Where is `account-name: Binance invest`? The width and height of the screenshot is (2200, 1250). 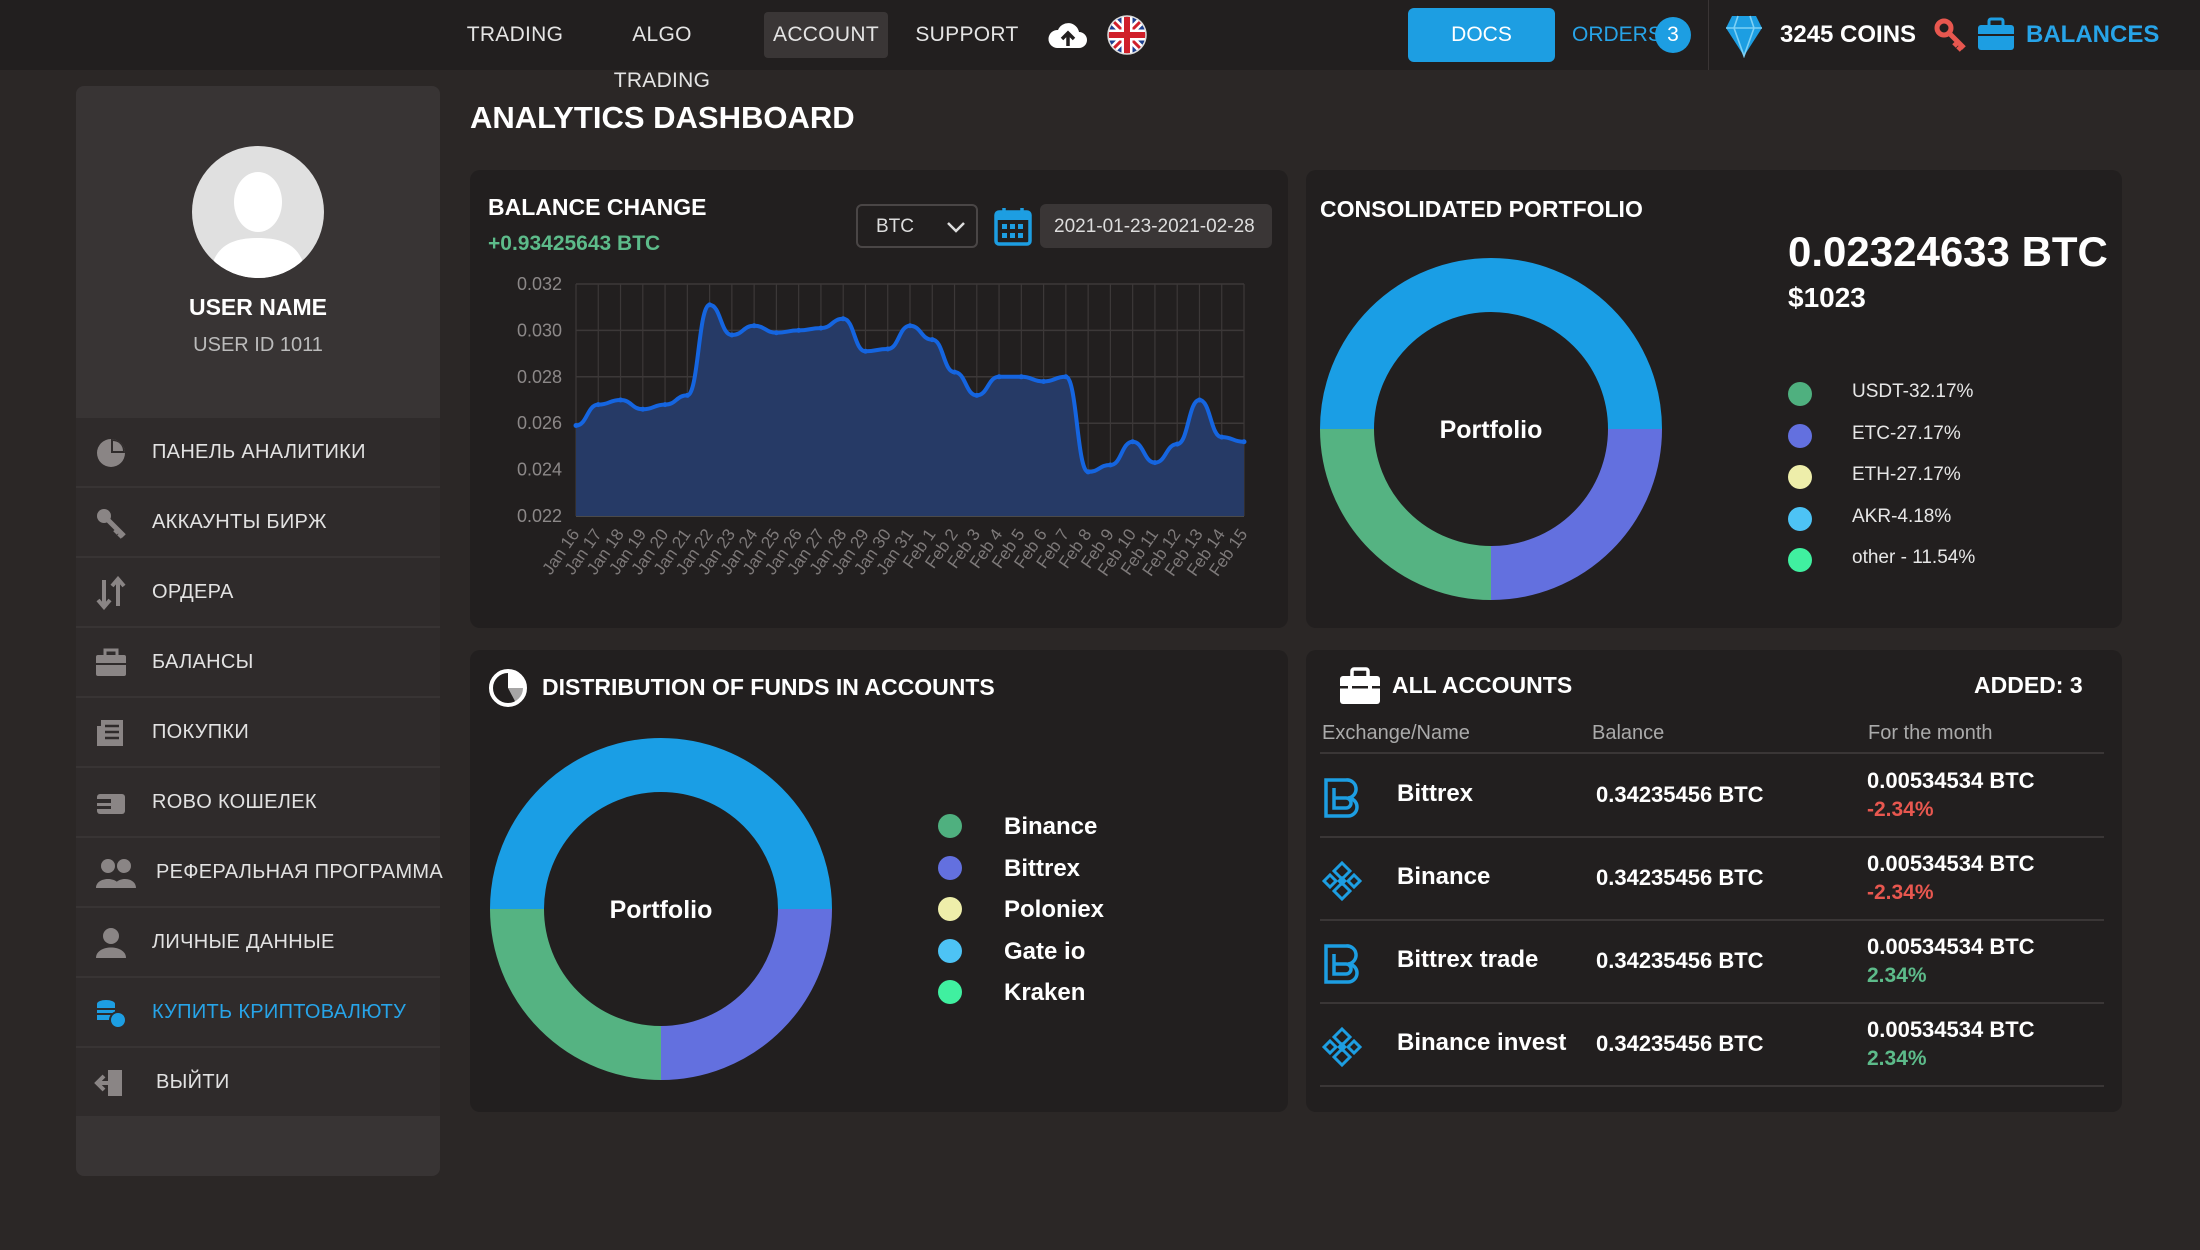 account-name: Binance invest is located at coordinates (1482, 1042).